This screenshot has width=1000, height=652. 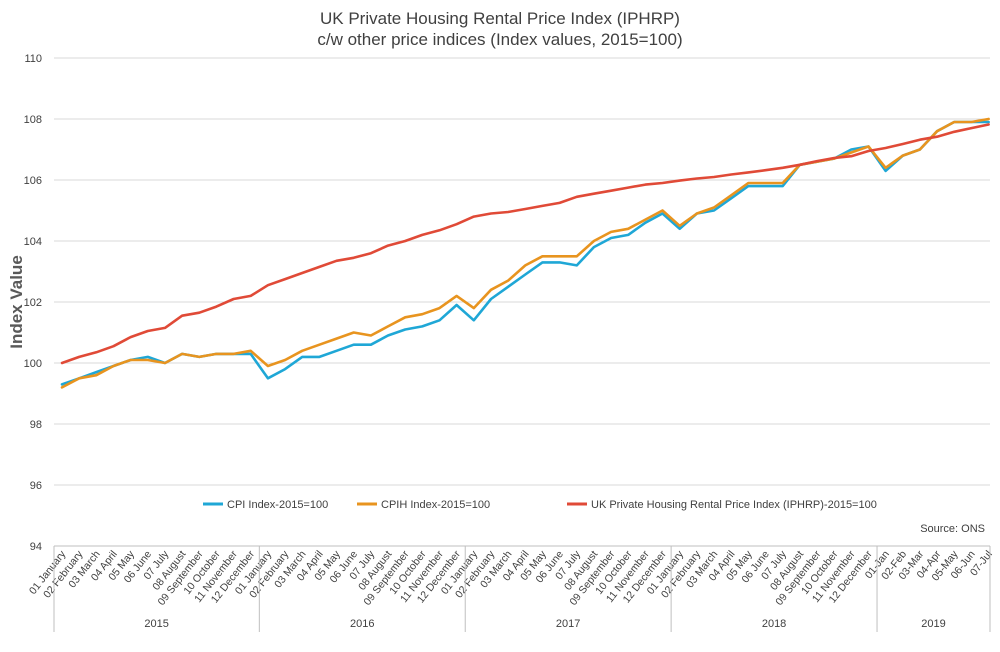 What do you see at coordinates (33, 181) in the screenshot?
I see `y-tick-label: 106` at bounding box center [33, 181].